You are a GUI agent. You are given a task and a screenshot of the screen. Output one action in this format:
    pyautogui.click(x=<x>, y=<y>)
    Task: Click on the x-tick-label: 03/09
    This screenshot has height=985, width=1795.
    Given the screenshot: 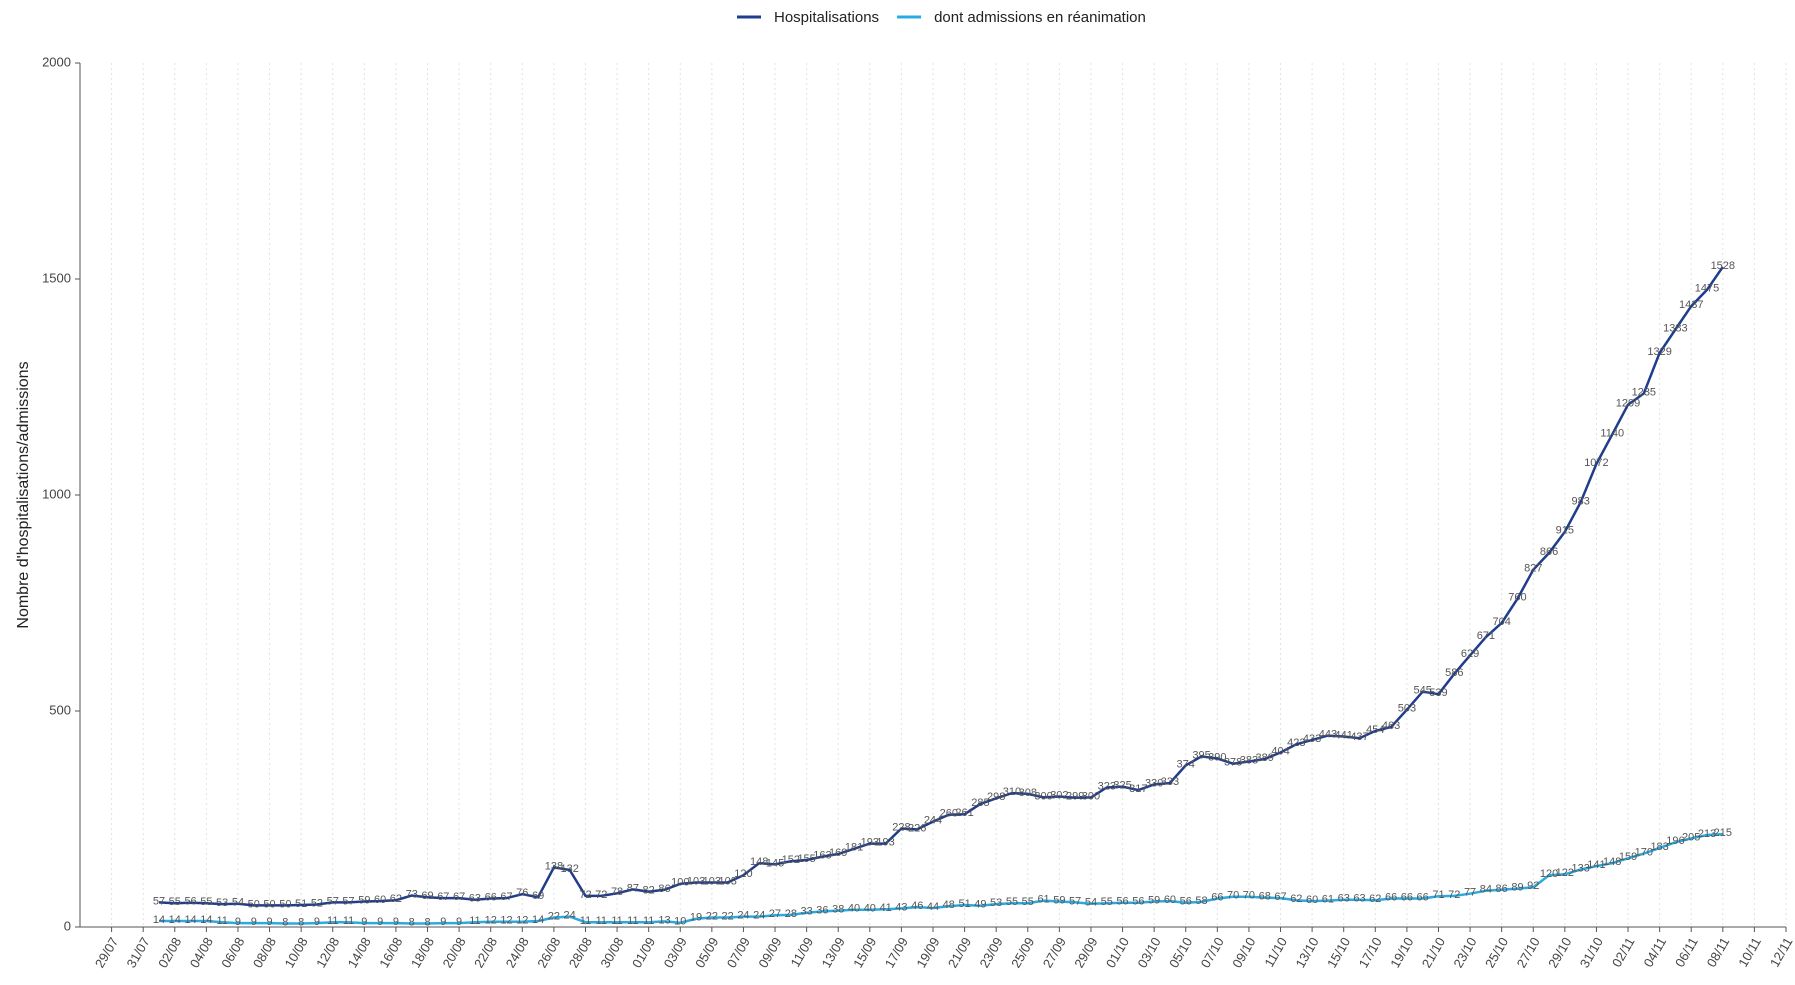 What is the action you would take?
    pyautogui.click(x=675, y=953)
    